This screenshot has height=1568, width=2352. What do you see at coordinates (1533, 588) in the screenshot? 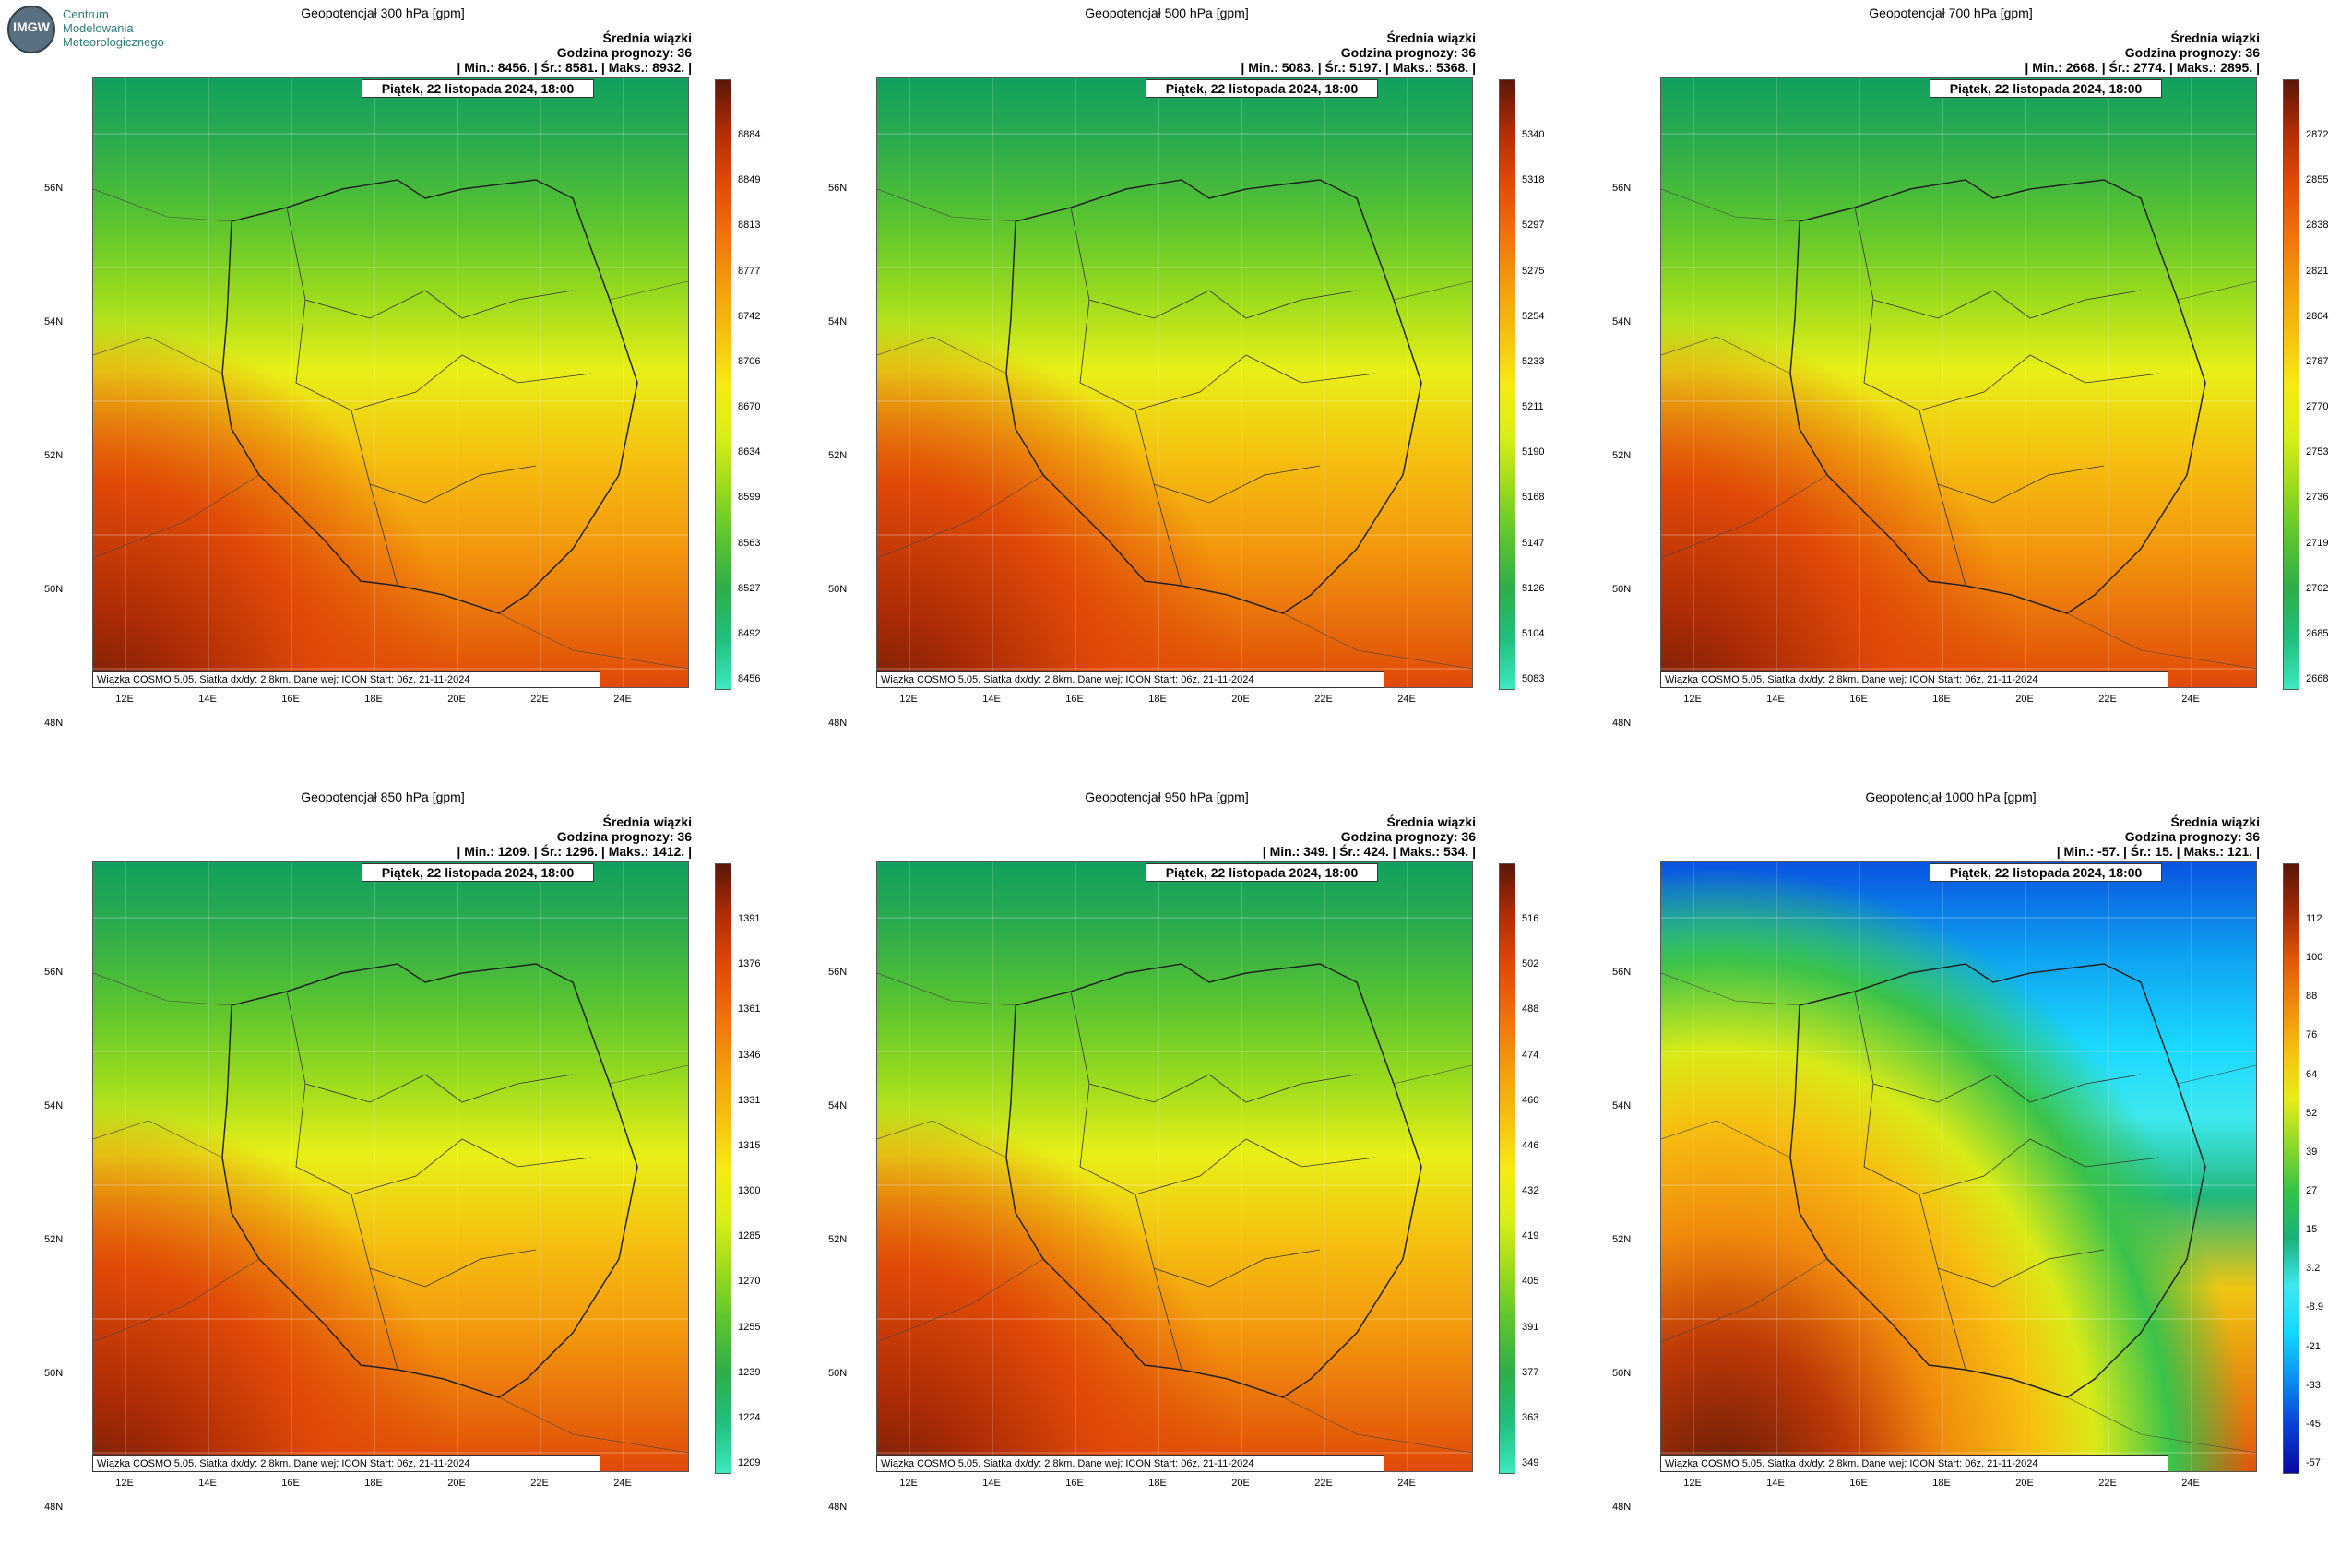
I see `colorbar-tick: 5126` at bounding box center [1533, 588].